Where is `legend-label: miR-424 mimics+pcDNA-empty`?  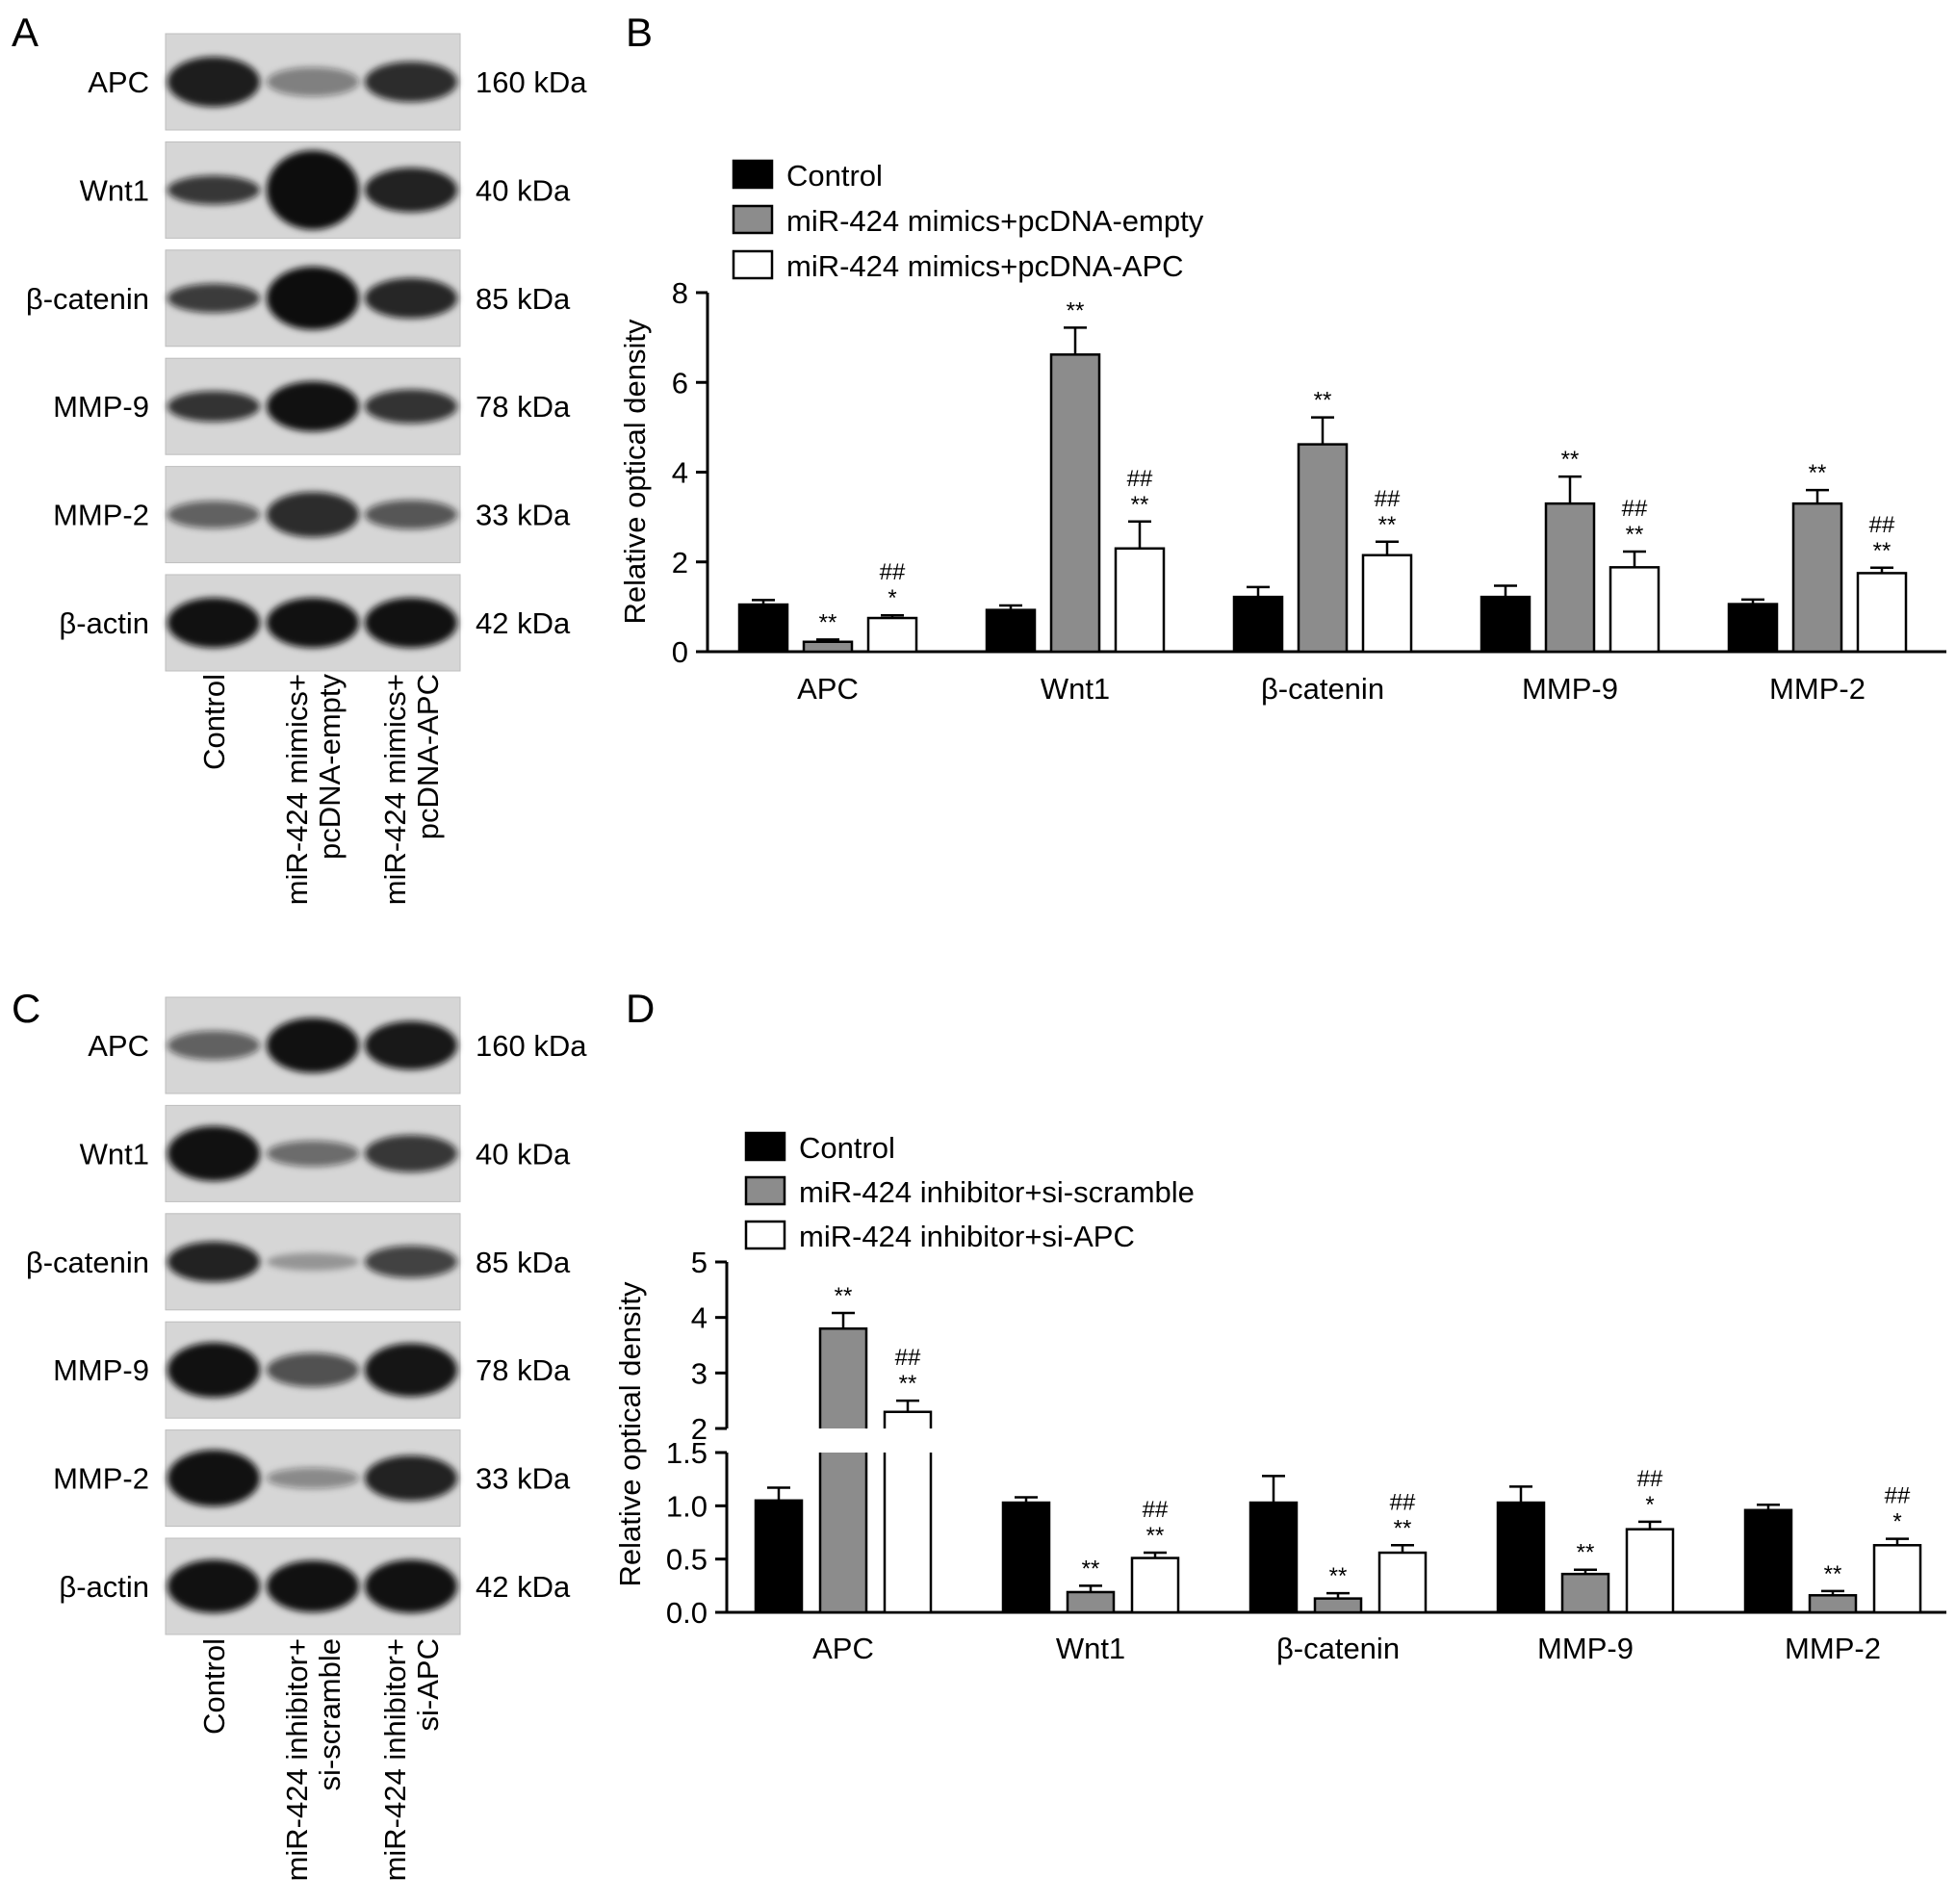 legend-label: miR-424 mimics+pcDNA-empty is located at coordinates (995, 221).